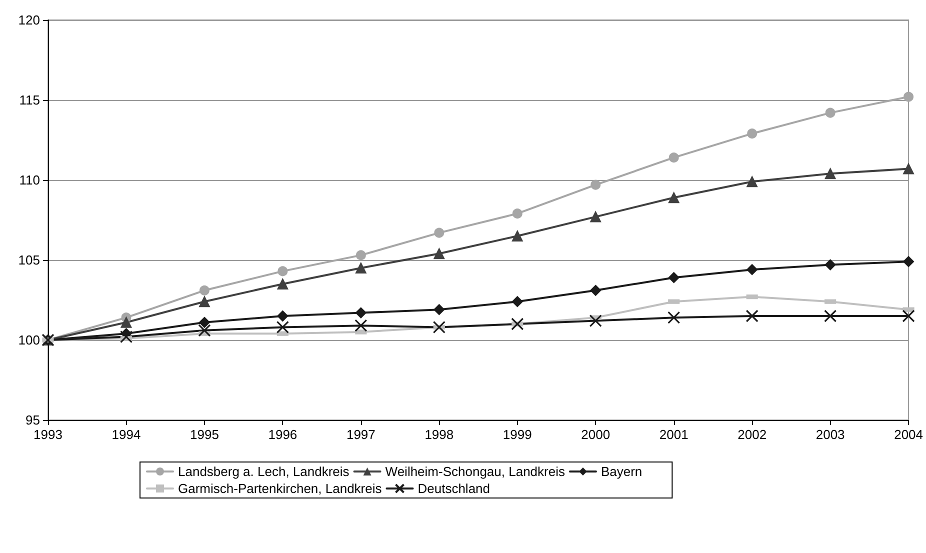  What do you see at coordinates (126, 434) in the screenshot?
I see `x-tick-label: 1994` at bounding box center [126, 434].